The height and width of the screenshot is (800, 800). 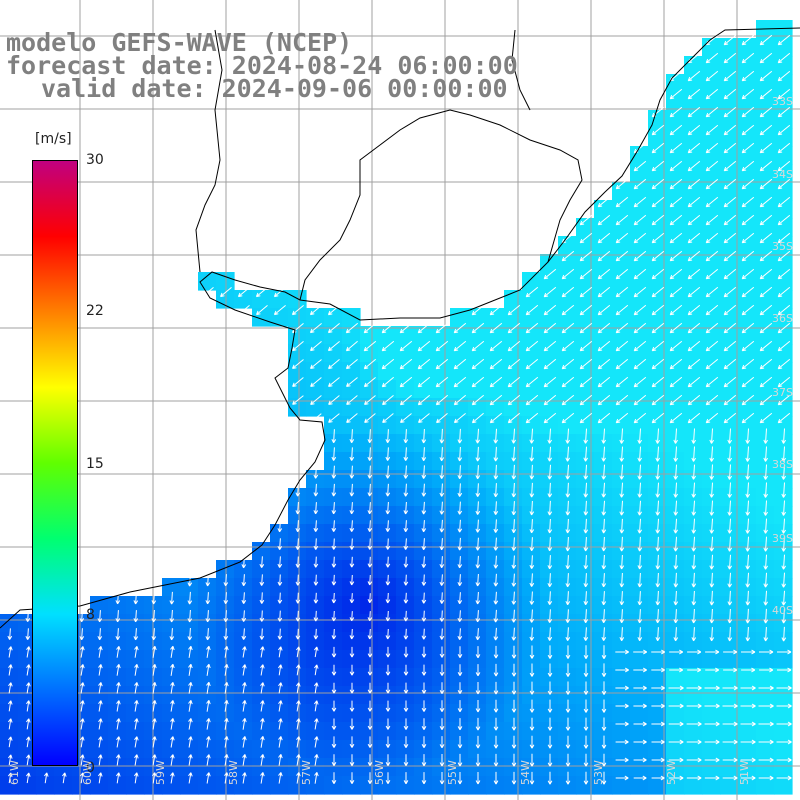 I want to click on border-line, so click(x=516, y=186).